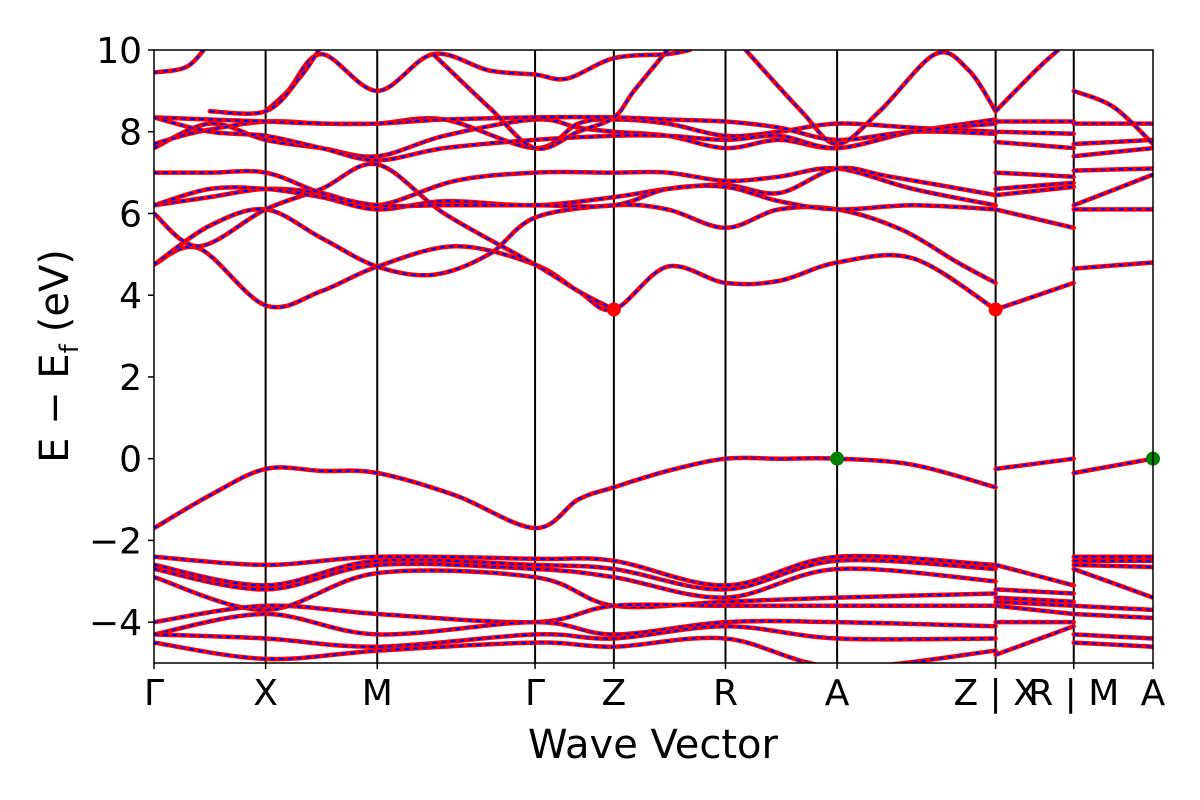  I want to click on band-markers, so click(883, 384).